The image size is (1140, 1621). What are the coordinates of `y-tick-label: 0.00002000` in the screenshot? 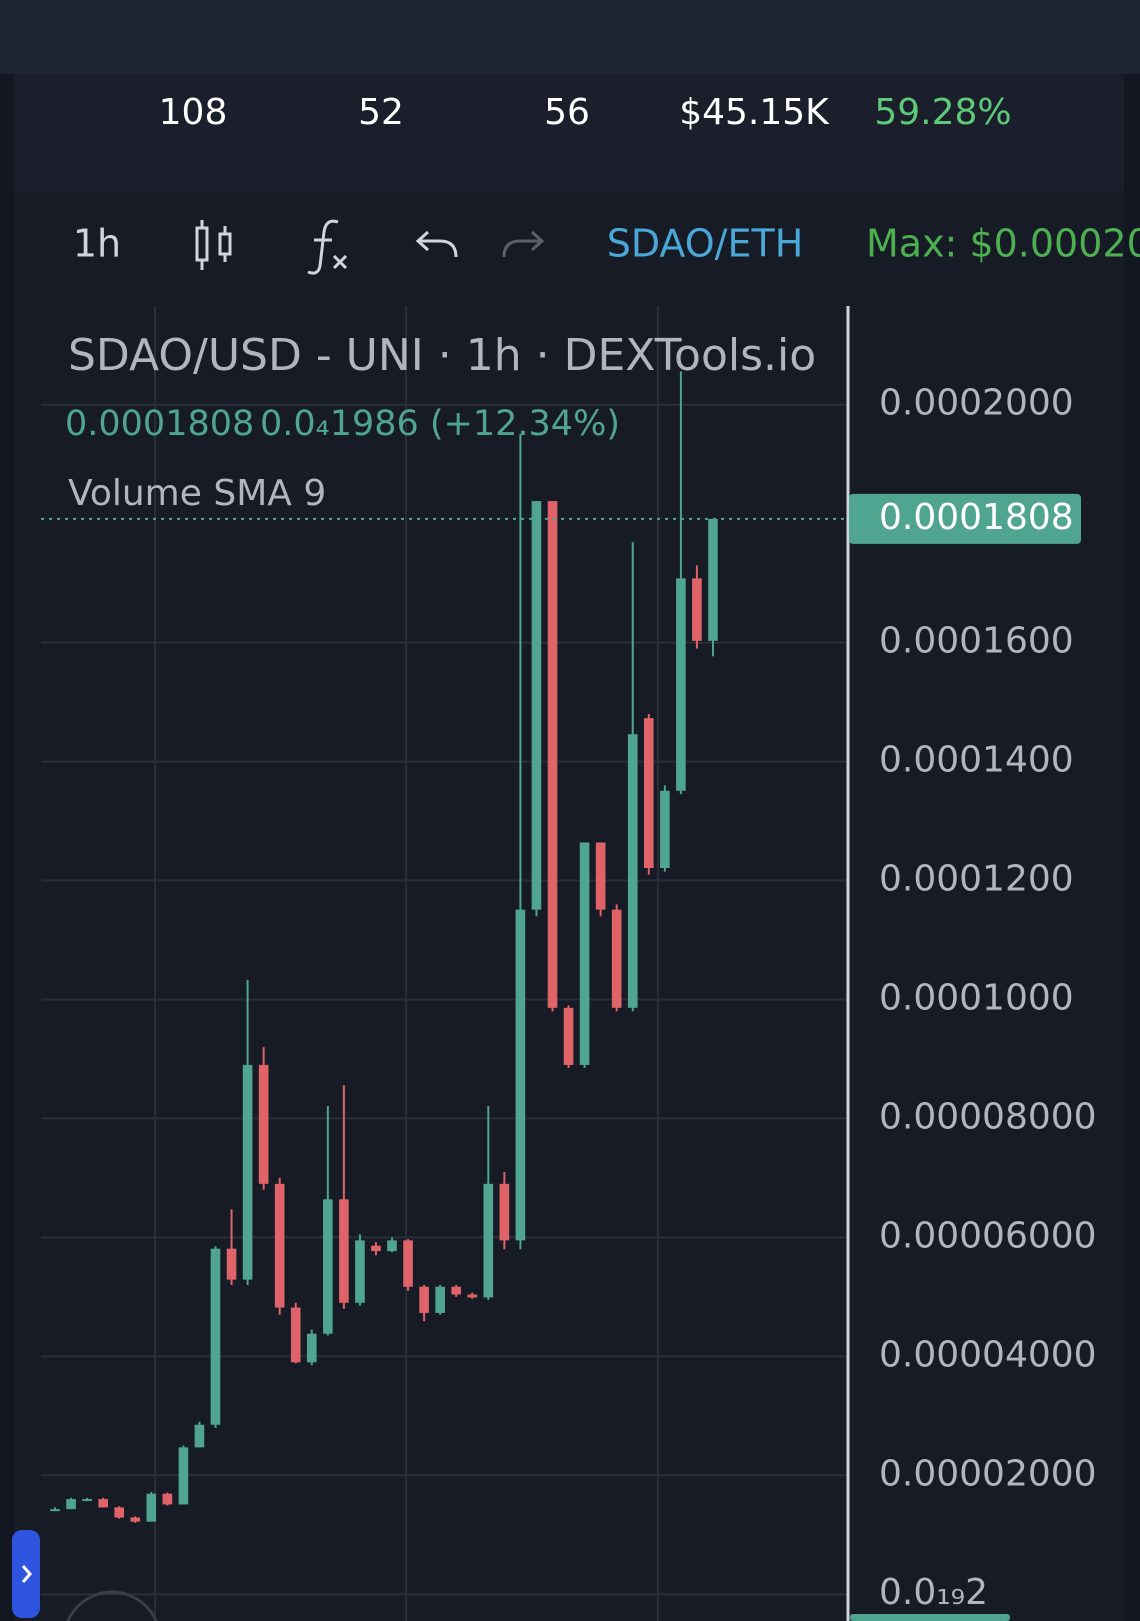 It's located at (988, 1473).